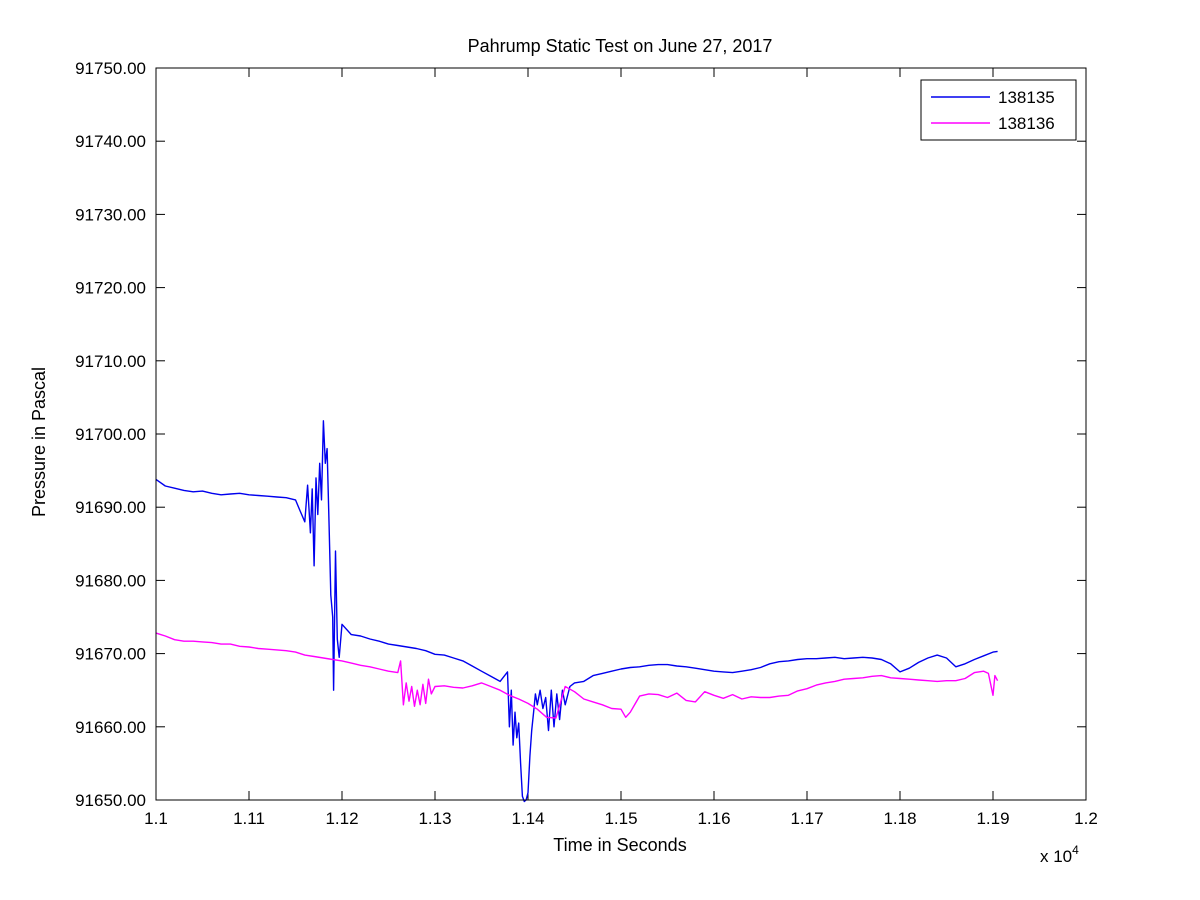 This screenshot has height=900, width=1200. What do you see at coordinates (713, 818) in the screenshot?
I see `x-tick-label: 1.16` at bounding box center [713, 818].